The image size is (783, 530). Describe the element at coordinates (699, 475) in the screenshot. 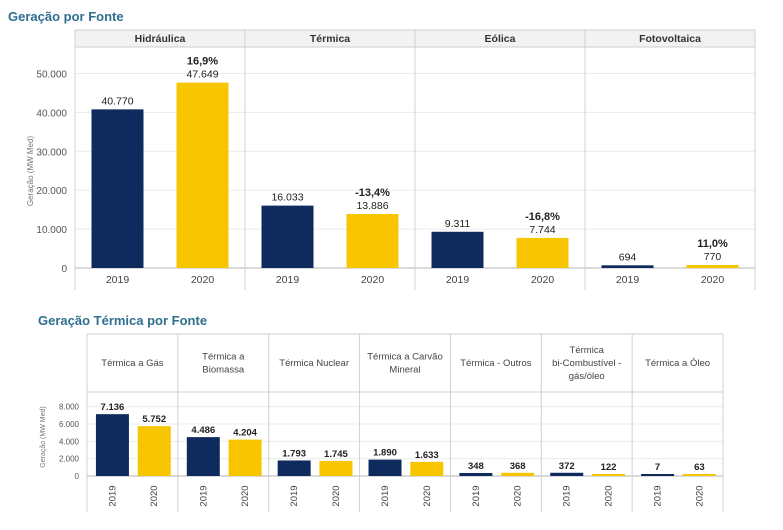

I see `bar-6-2020` at that location.